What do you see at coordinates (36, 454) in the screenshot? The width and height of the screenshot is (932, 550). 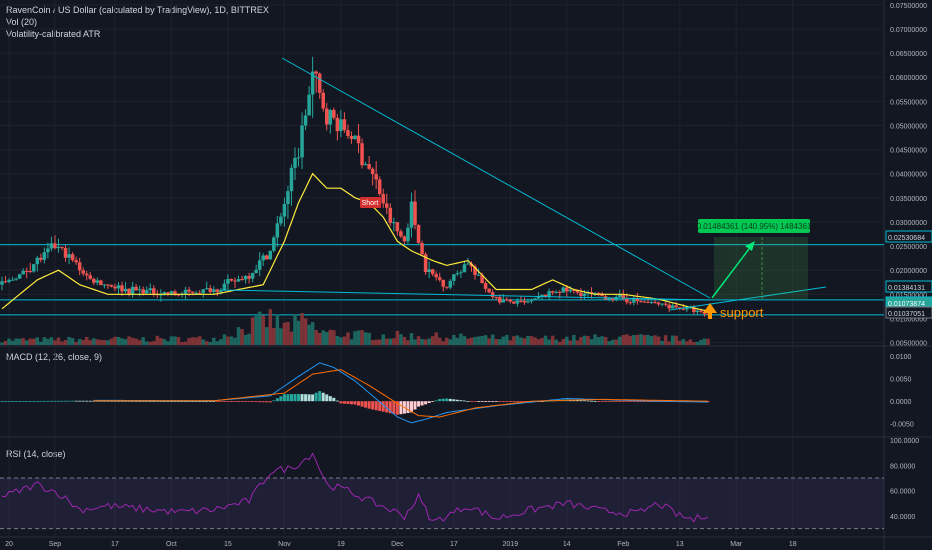 I see `rsi-legend: RSI (14, close)` at bounding box center [36, 454].